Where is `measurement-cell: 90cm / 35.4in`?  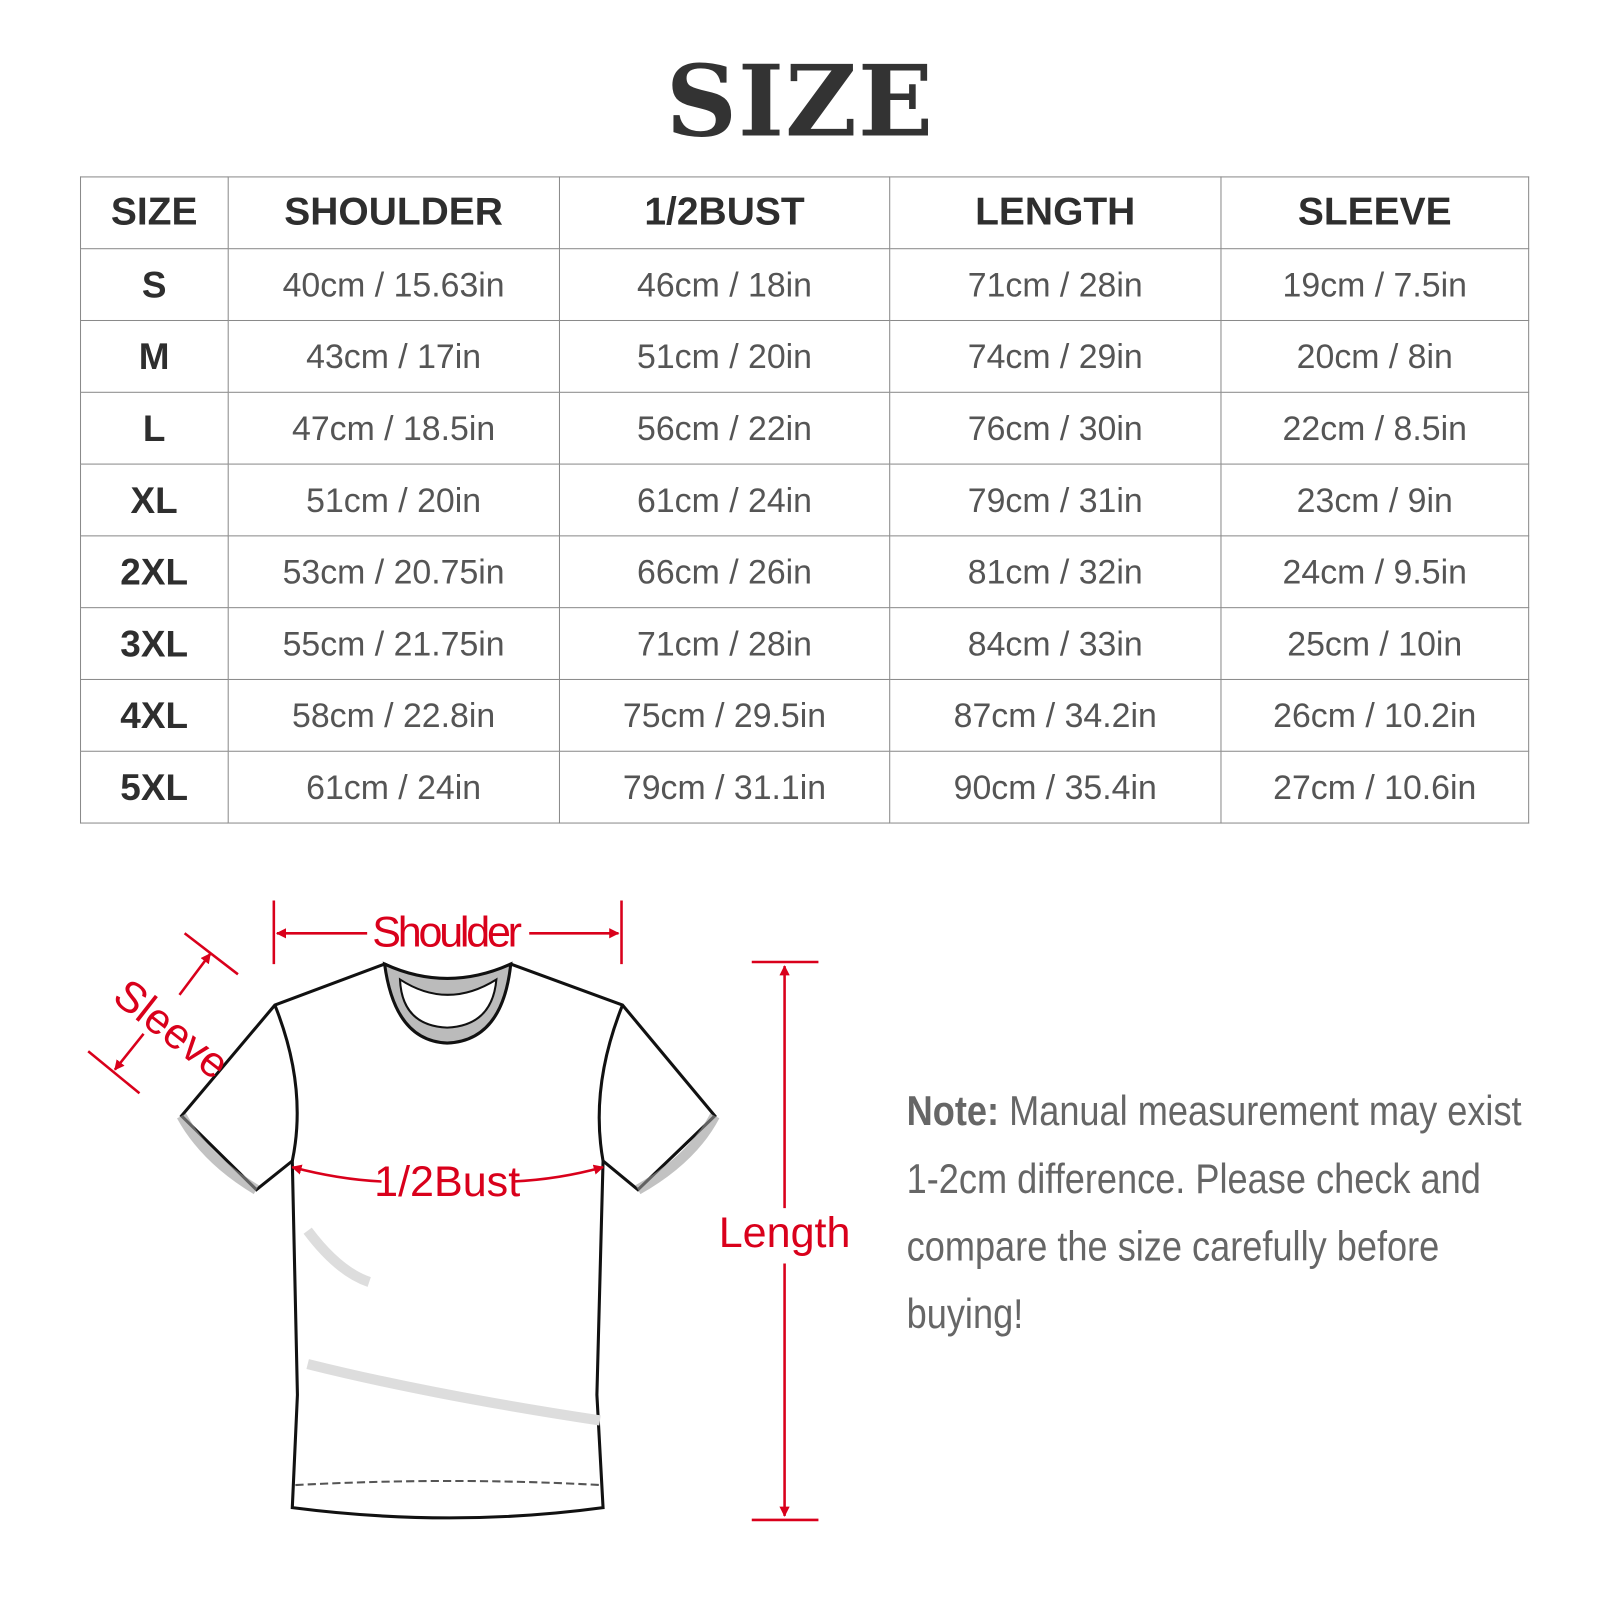 measurement-cell: 90cm / 35.4in is located at coordinates (1055, 787).